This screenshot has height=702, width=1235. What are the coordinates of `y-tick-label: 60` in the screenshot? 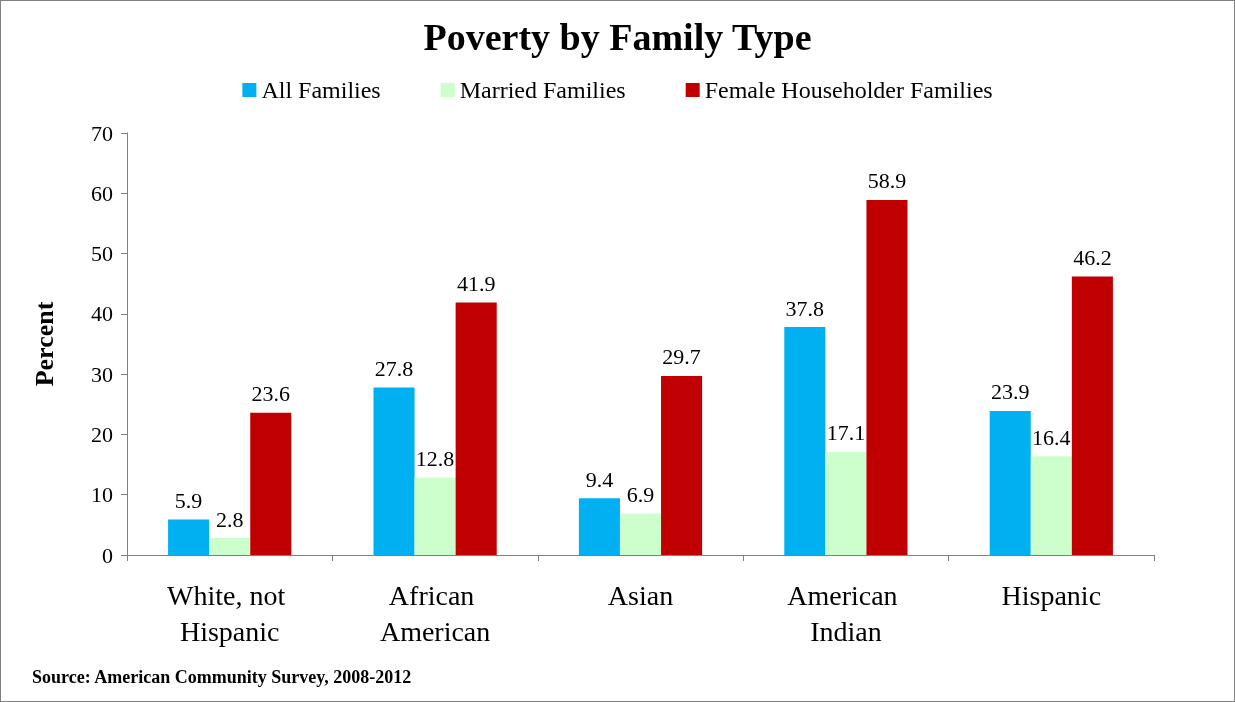 It's located at (102, 193).